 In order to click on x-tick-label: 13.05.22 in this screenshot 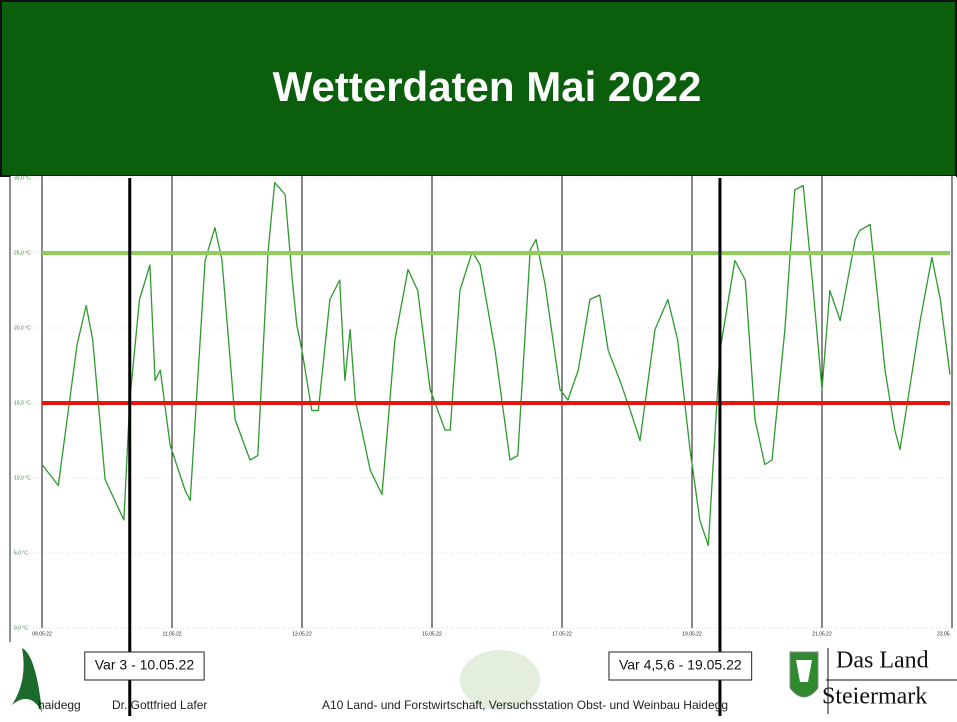, I will do `click(302, 634)`.